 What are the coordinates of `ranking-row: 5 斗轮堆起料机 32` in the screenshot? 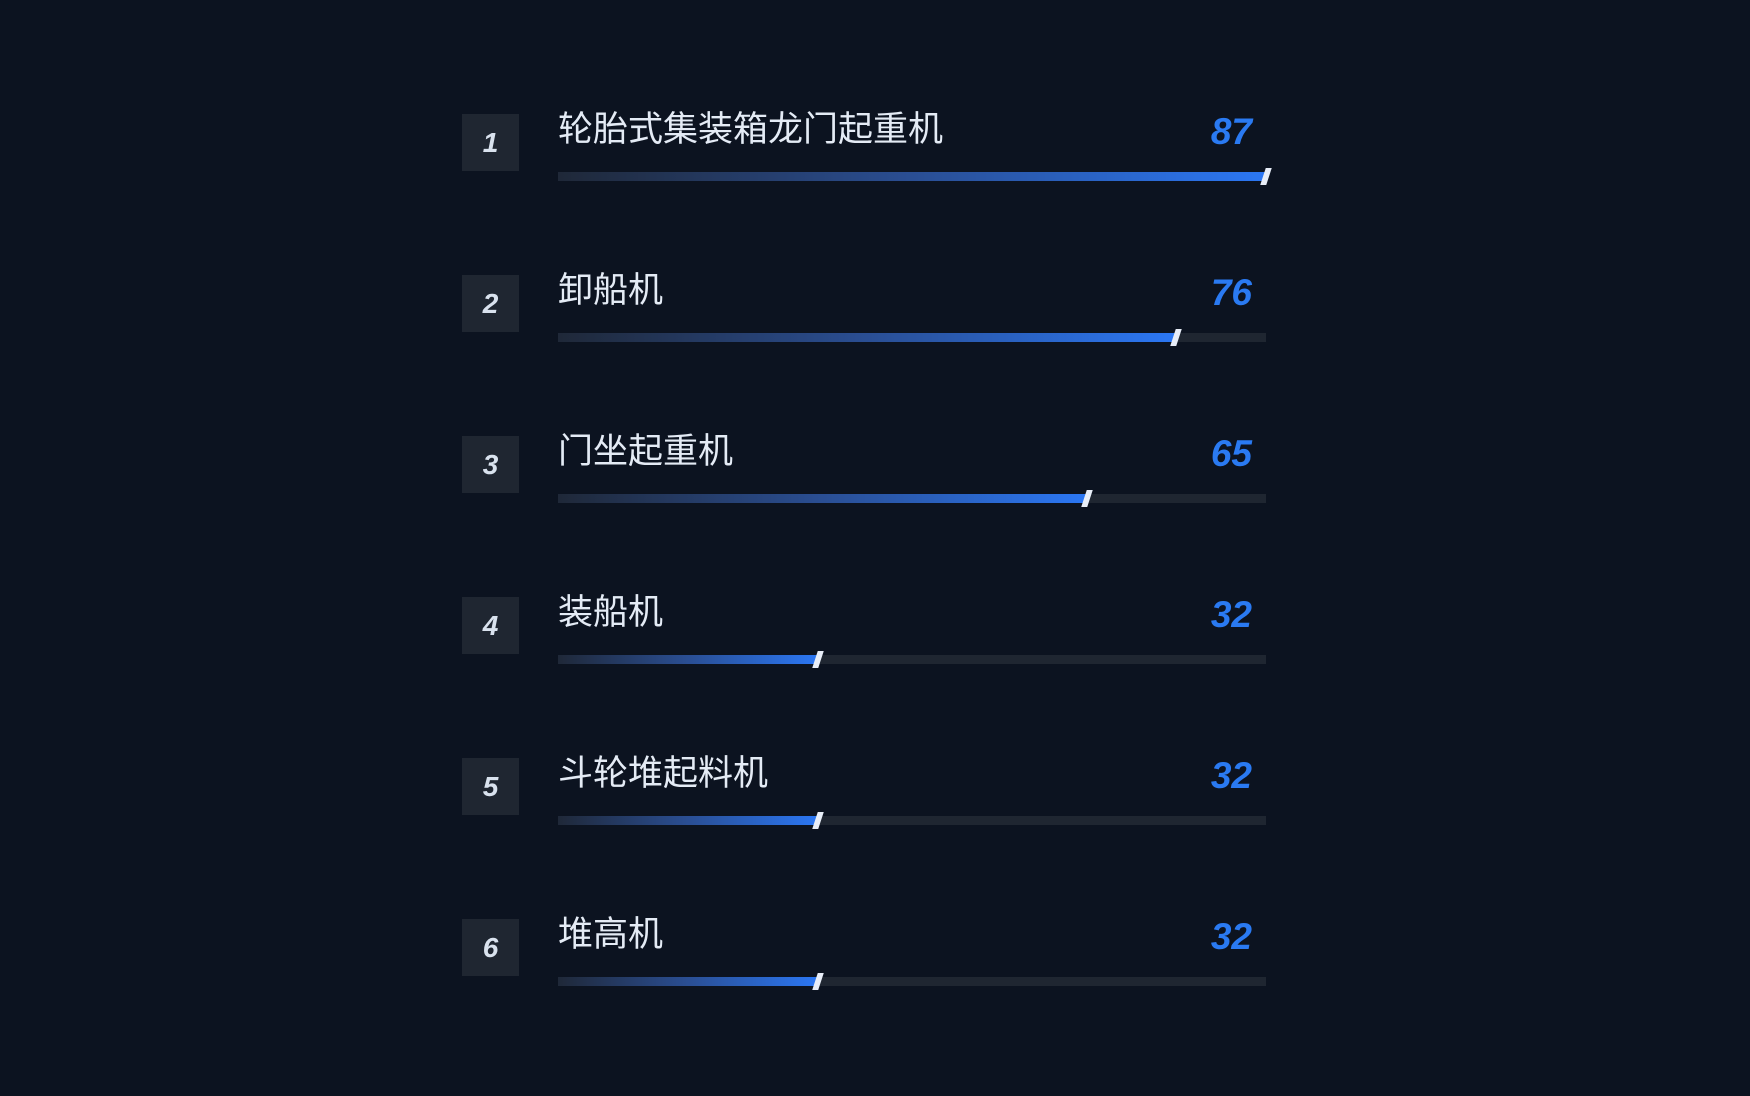 It's located at (872, 801).